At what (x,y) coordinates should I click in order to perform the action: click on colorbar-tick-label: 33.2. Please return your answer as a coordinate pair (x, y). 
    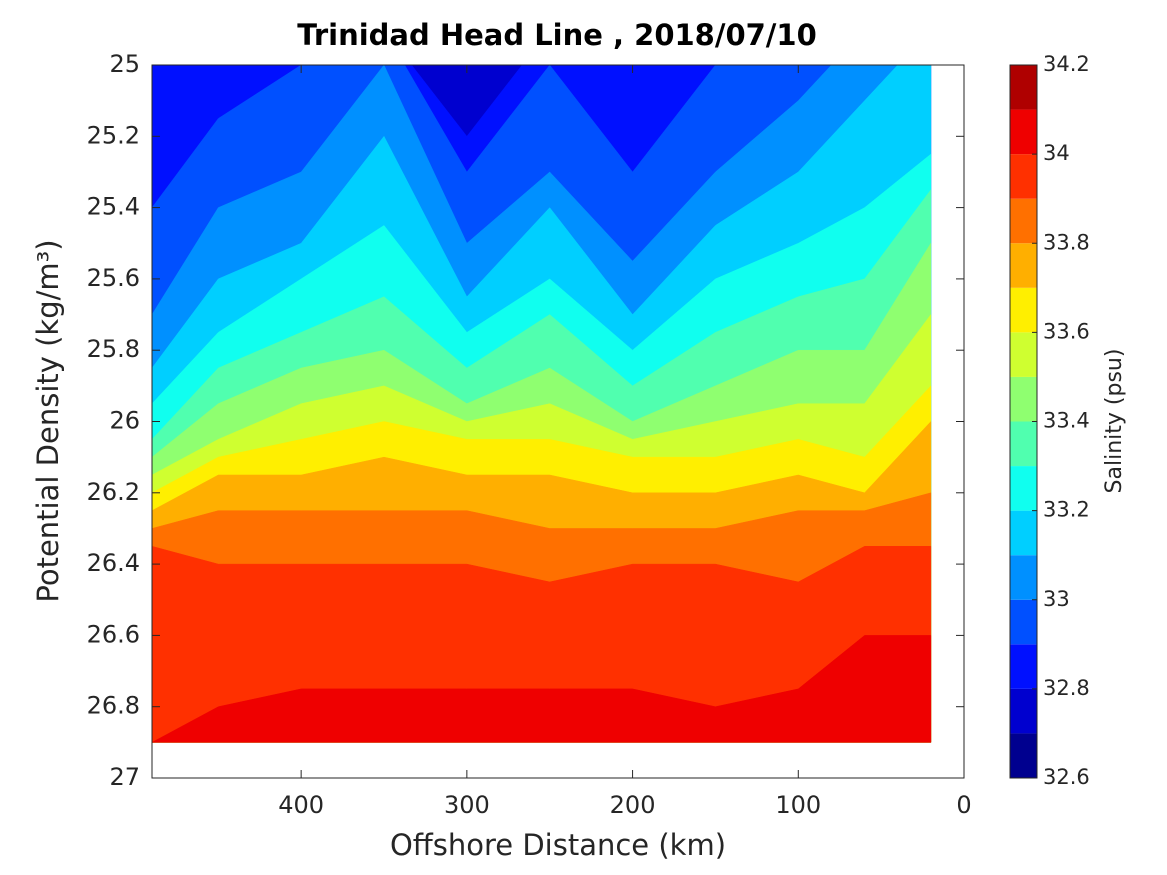
    Looking at the image, I should click on (1066, 510).